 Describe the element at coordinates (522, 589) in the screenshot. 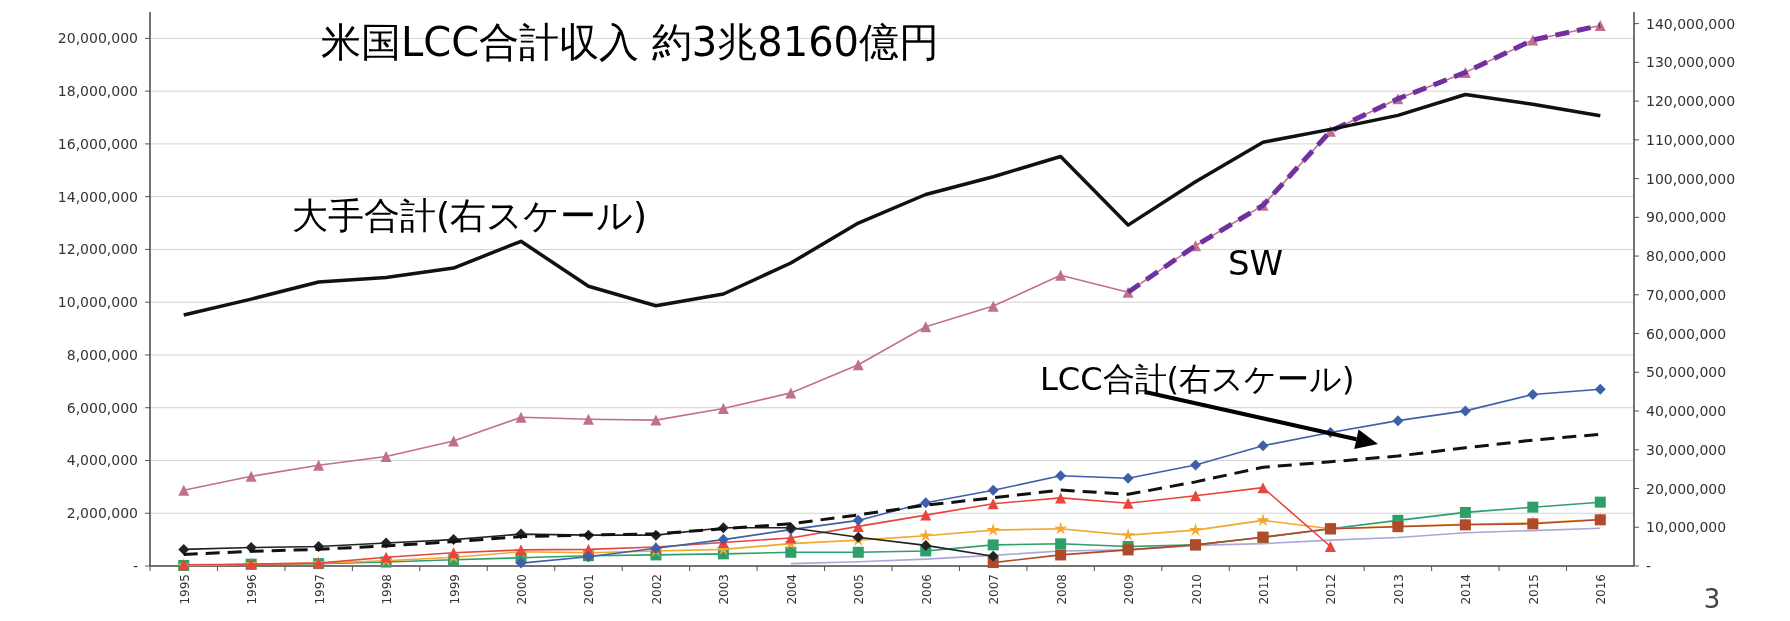

I see `x-tick-label: 2000` at that location.